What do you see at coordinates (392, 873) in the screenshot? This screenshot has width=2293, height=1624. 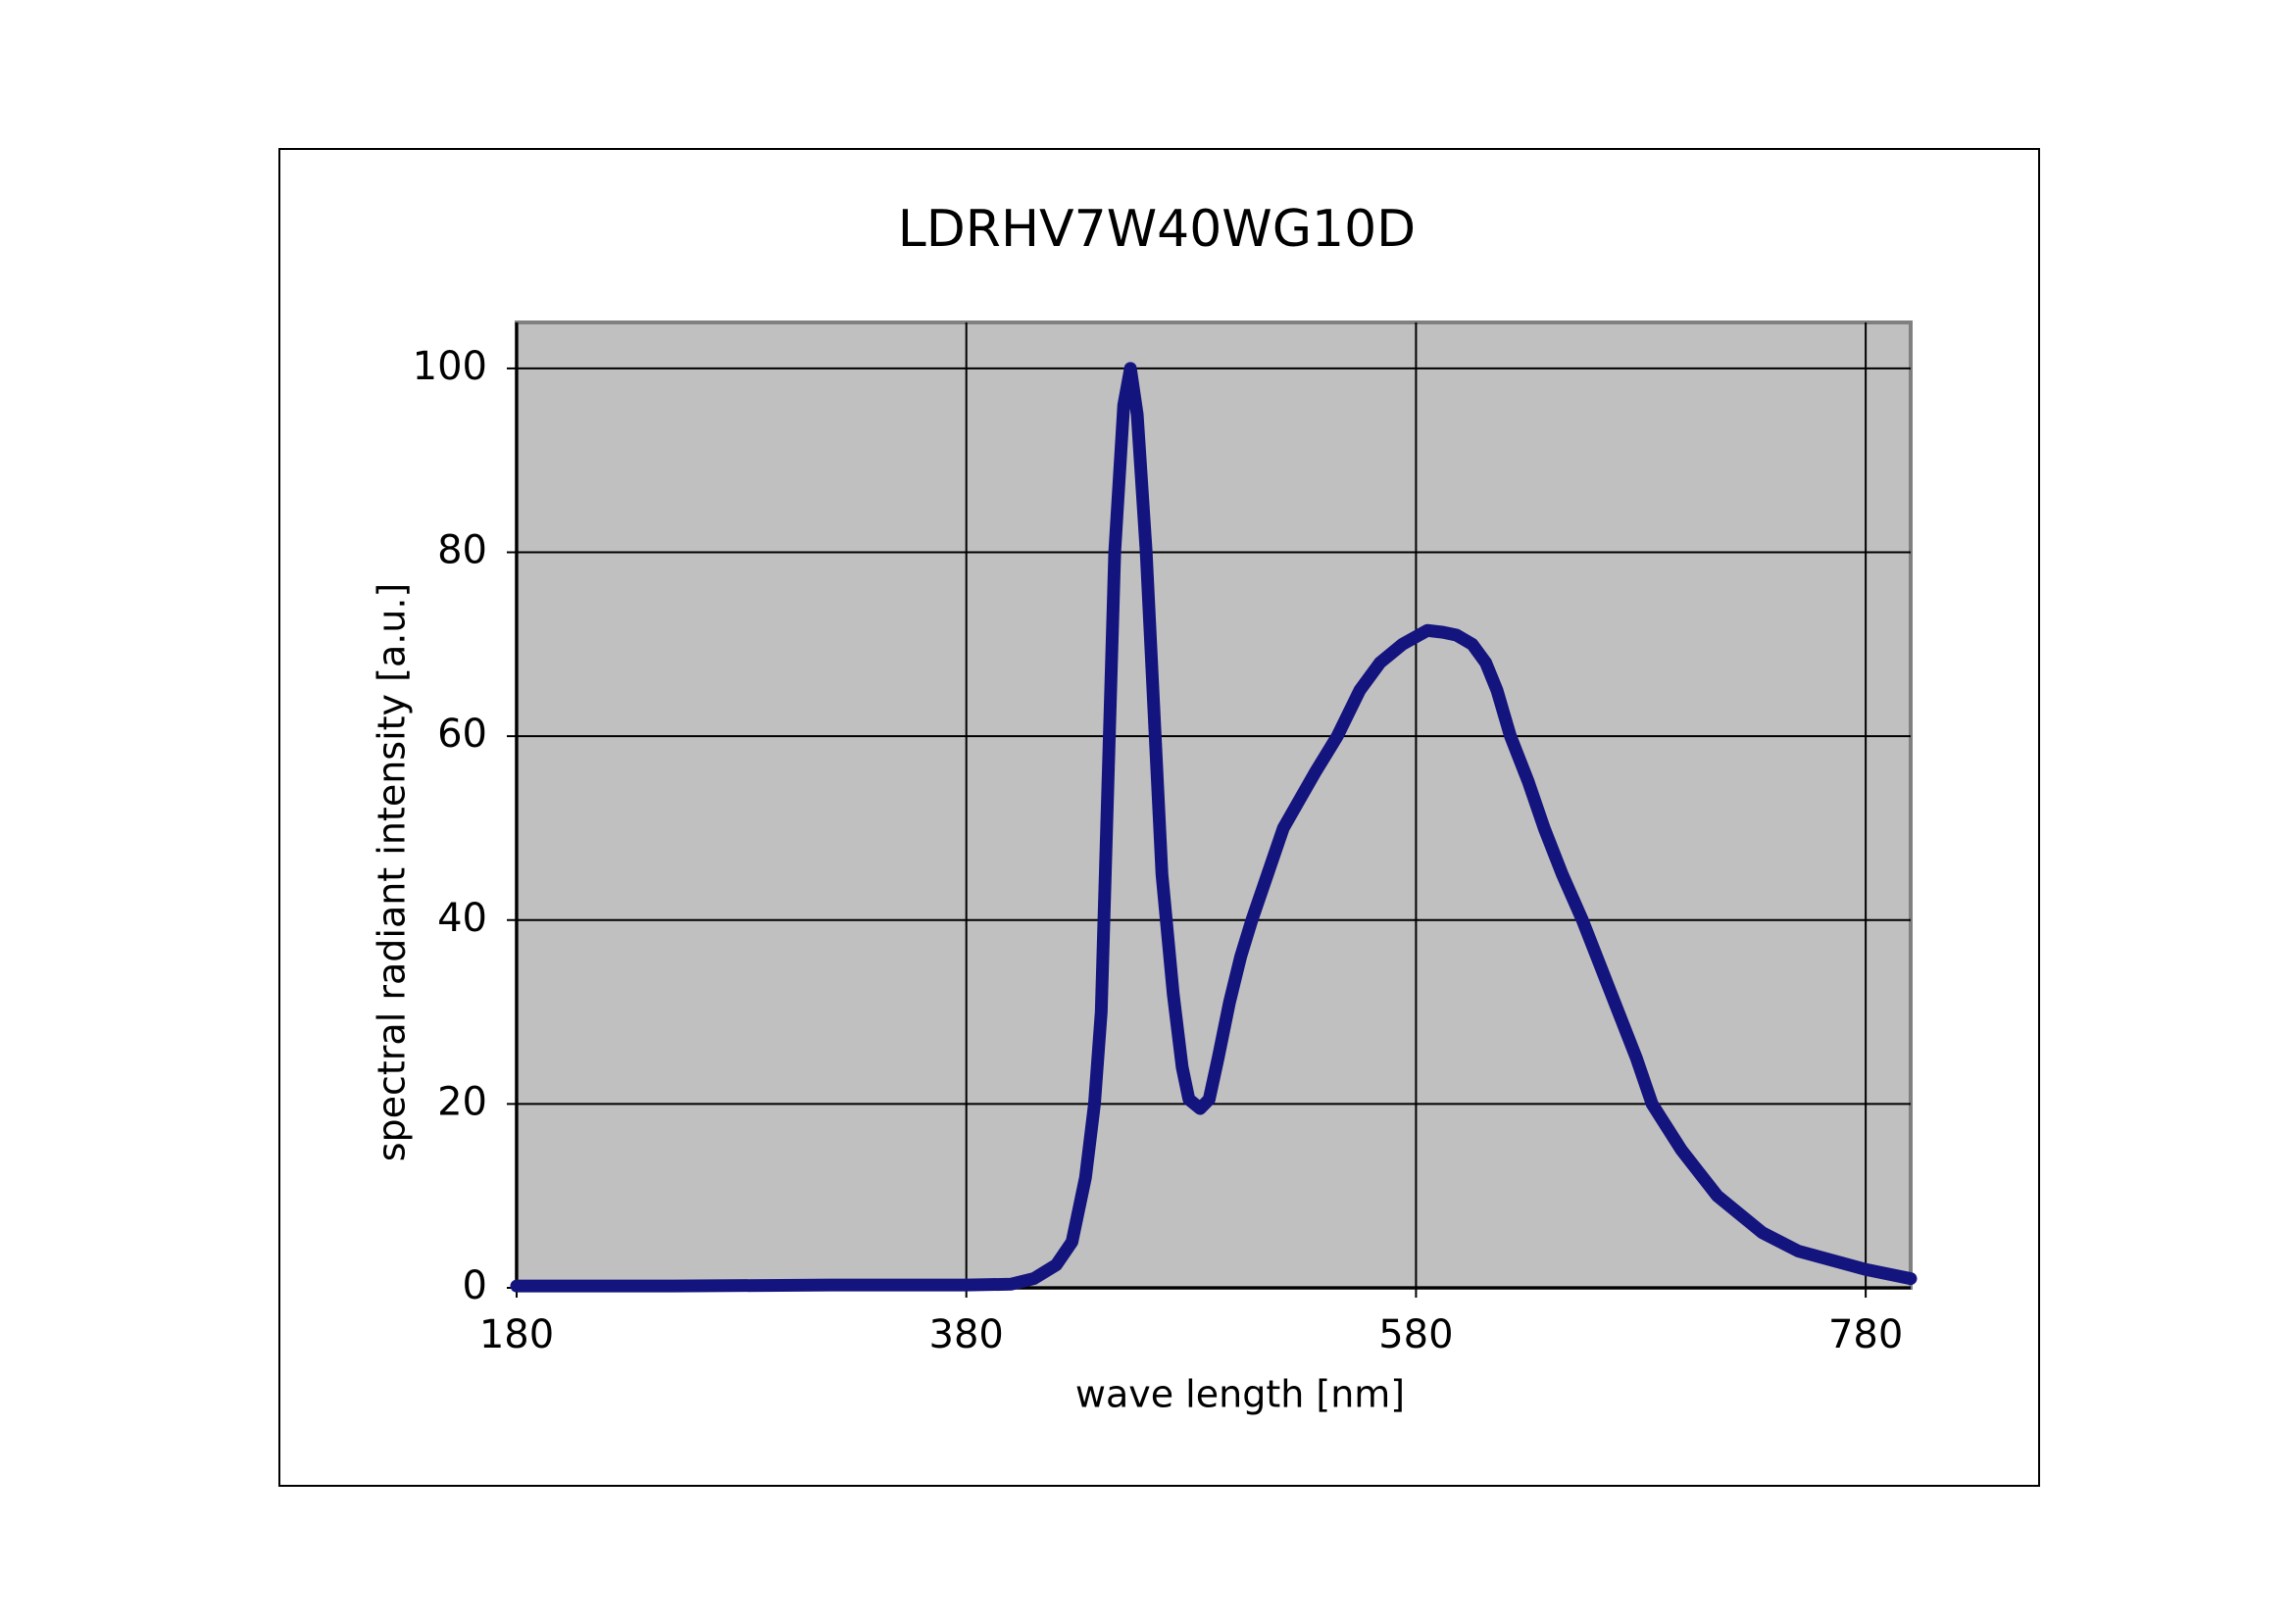 I see `y-axis-label: spectral radiant intensity [a.u.]` at bounding box center [392, 873].